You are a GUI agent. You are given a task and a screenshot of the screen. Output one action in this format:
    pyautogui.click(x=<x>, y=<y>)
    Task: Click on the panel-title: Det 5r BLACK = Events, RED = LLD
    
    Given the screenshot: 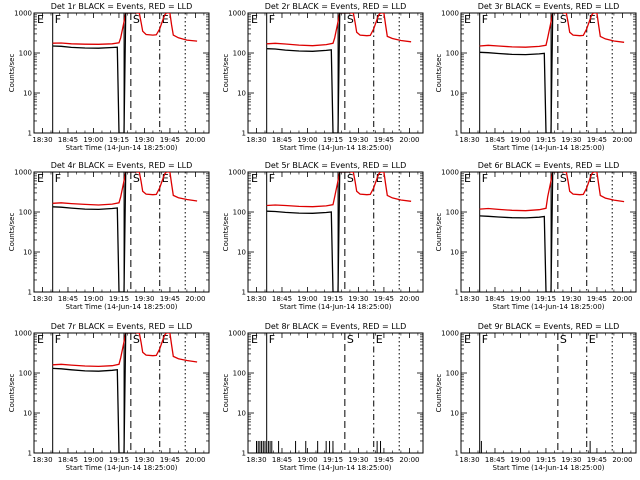 What is the action you would take?
    pyautogui.click(x=336, y=165)
    